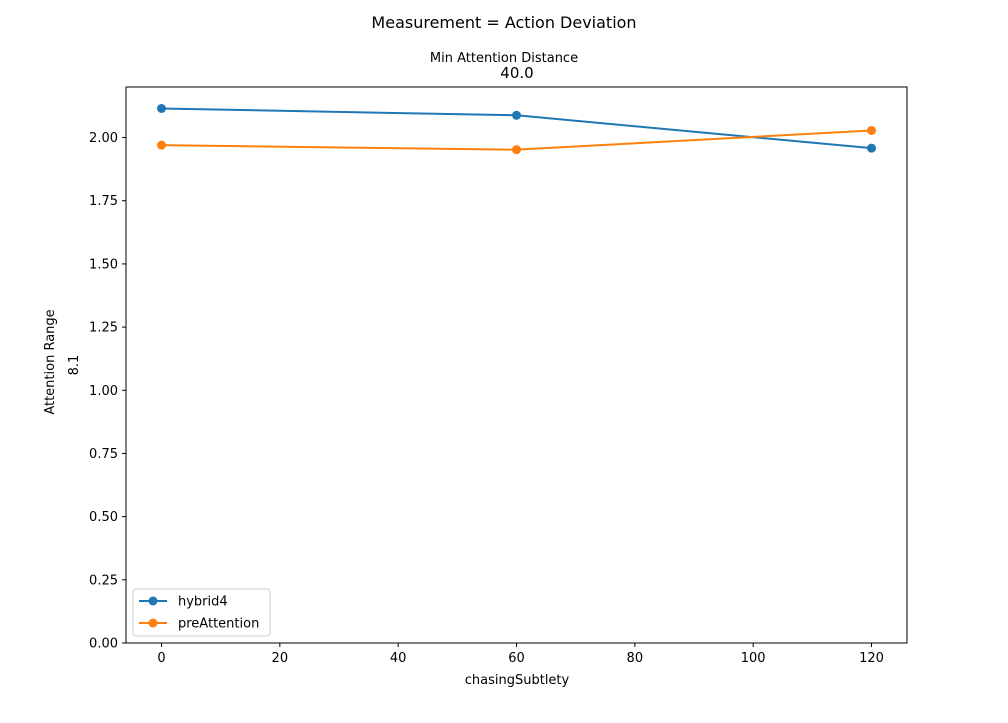 This screenshot has width=1008, height=723. Describe the element at coordinates (50, 361) in the screenshot. I see `y-axis-label-top: Attention Range` at that location.